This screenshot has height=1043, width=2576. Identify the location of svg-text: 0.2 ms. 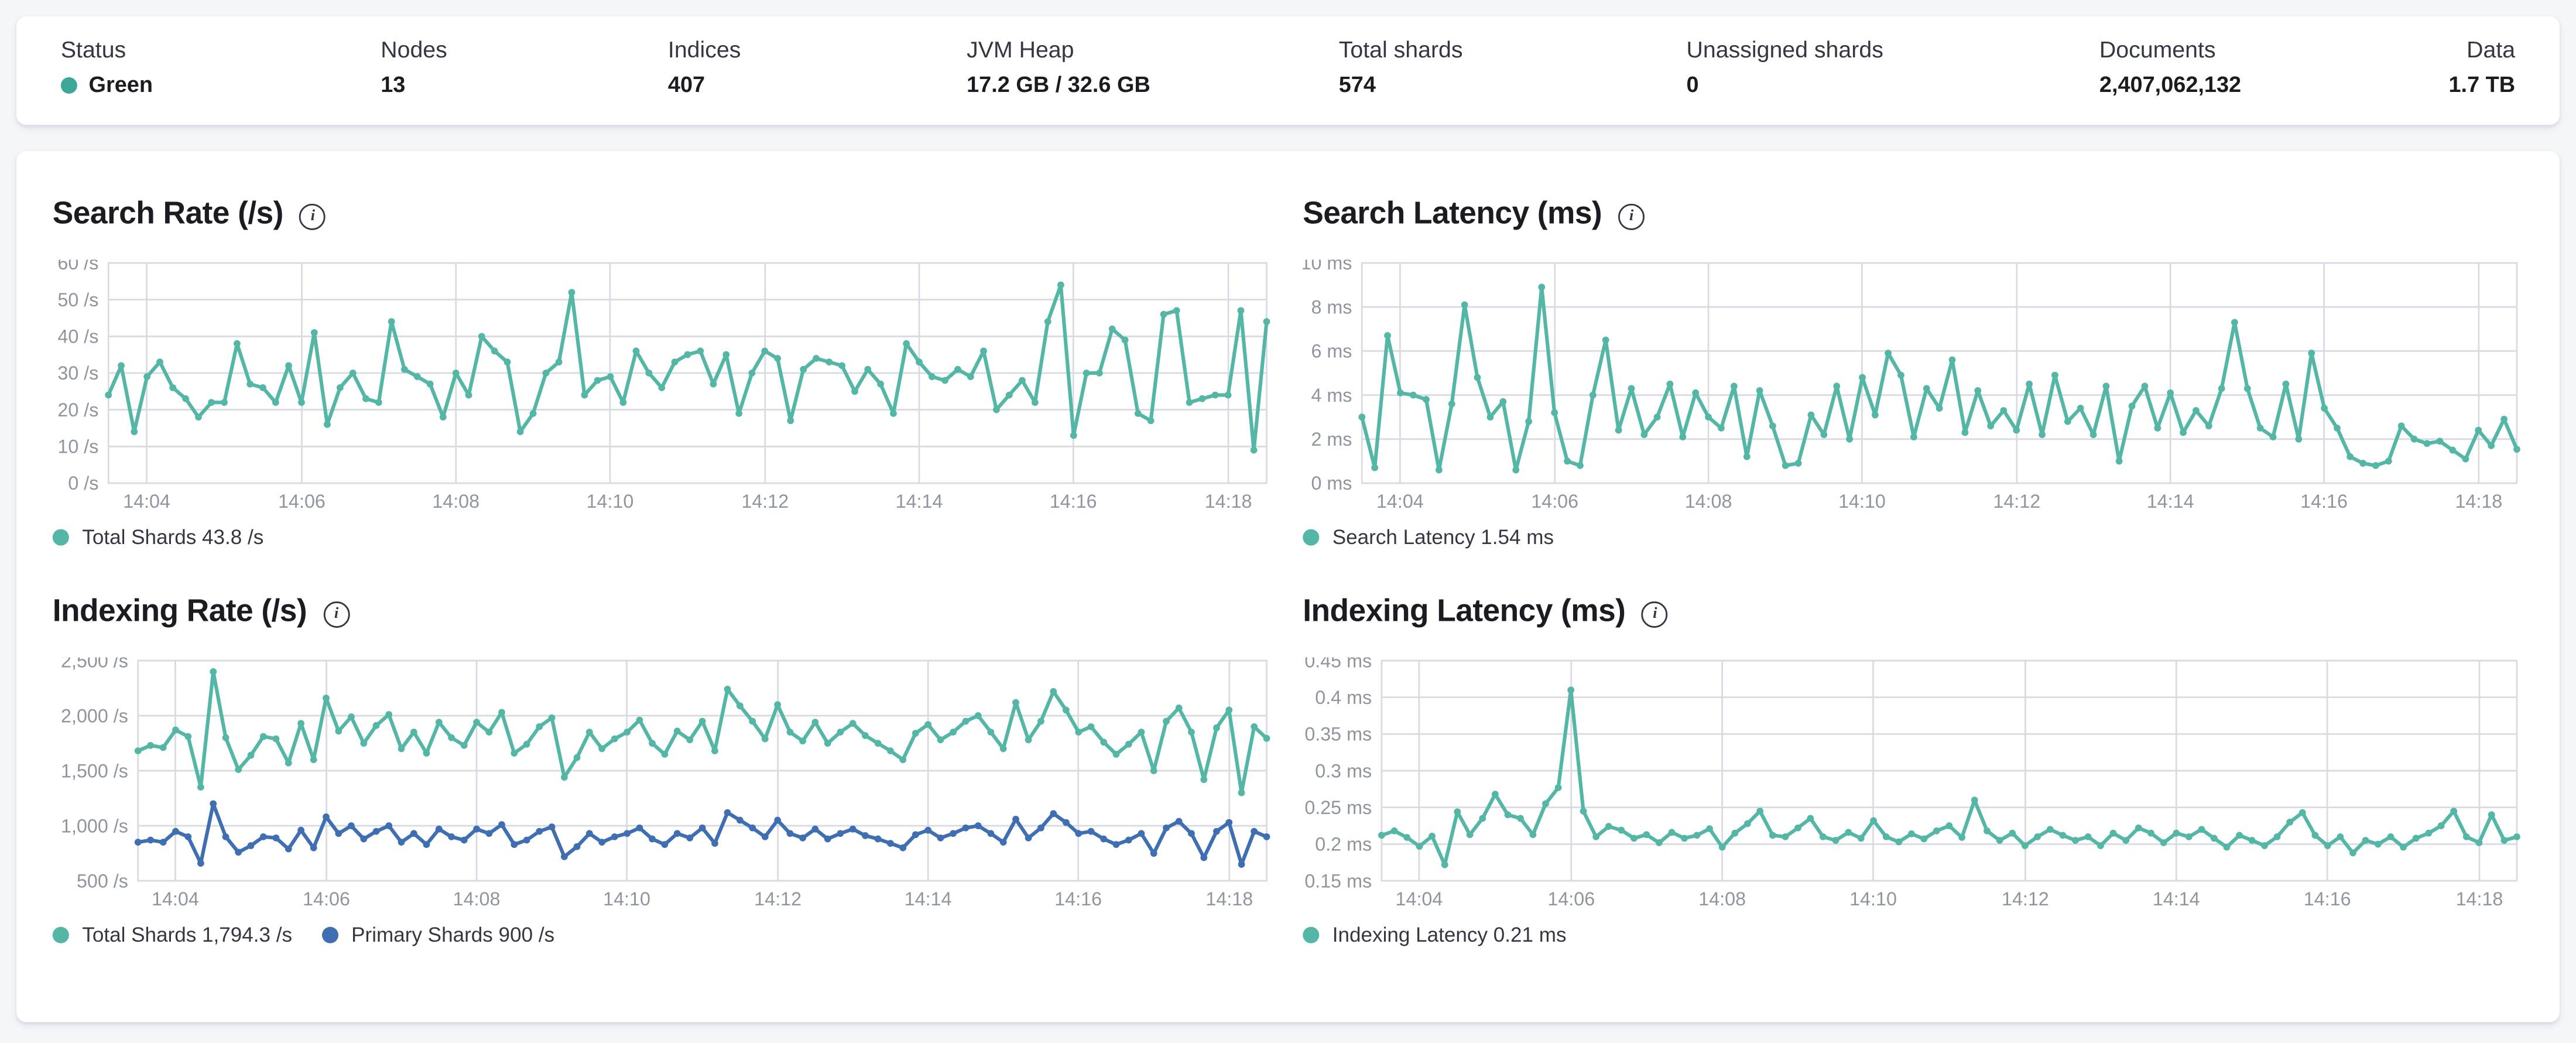
(1343, 844).